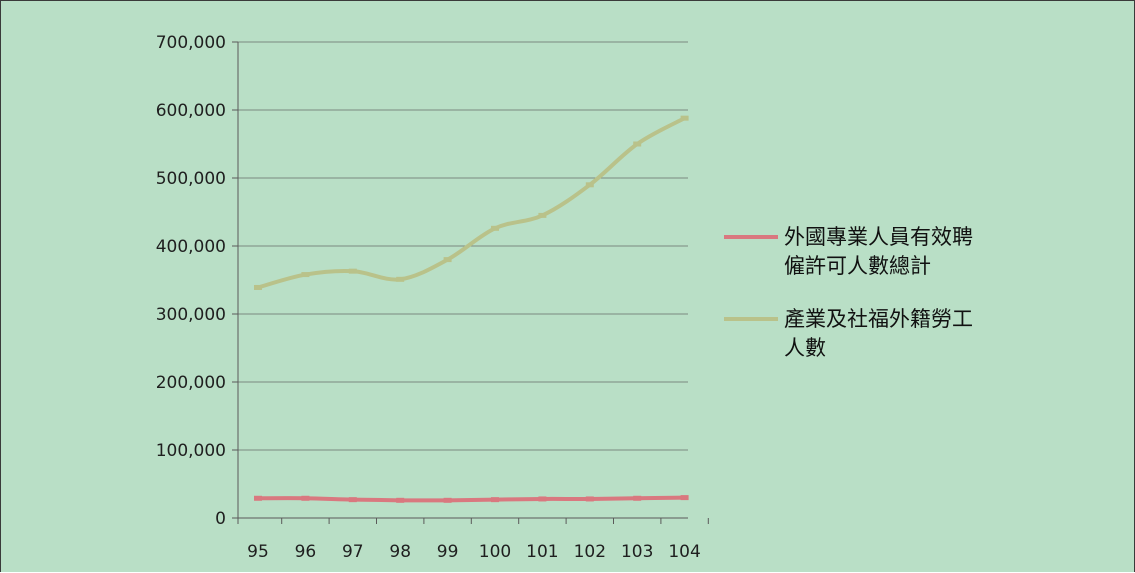  What do you see at coordinates (448, 552) in the screenshot?
I see `x-tick-label: 99` at bounding box center [448, 552].